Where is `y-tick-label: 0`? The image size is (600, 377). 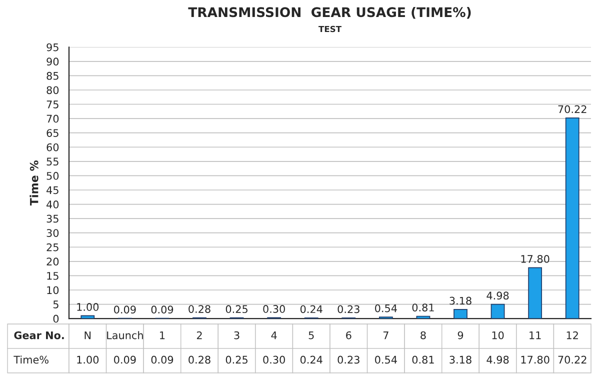 y-tick-label: 0 is located at coordinates (56, 318).